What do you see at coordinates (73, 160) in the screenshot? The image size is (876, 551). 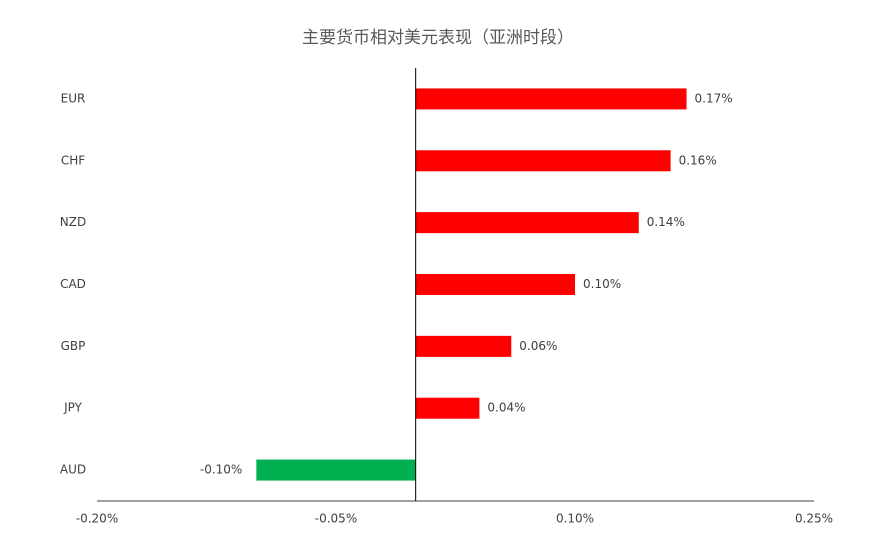 I see `y-tick-label: CHF` at bounding box center [73, 160].